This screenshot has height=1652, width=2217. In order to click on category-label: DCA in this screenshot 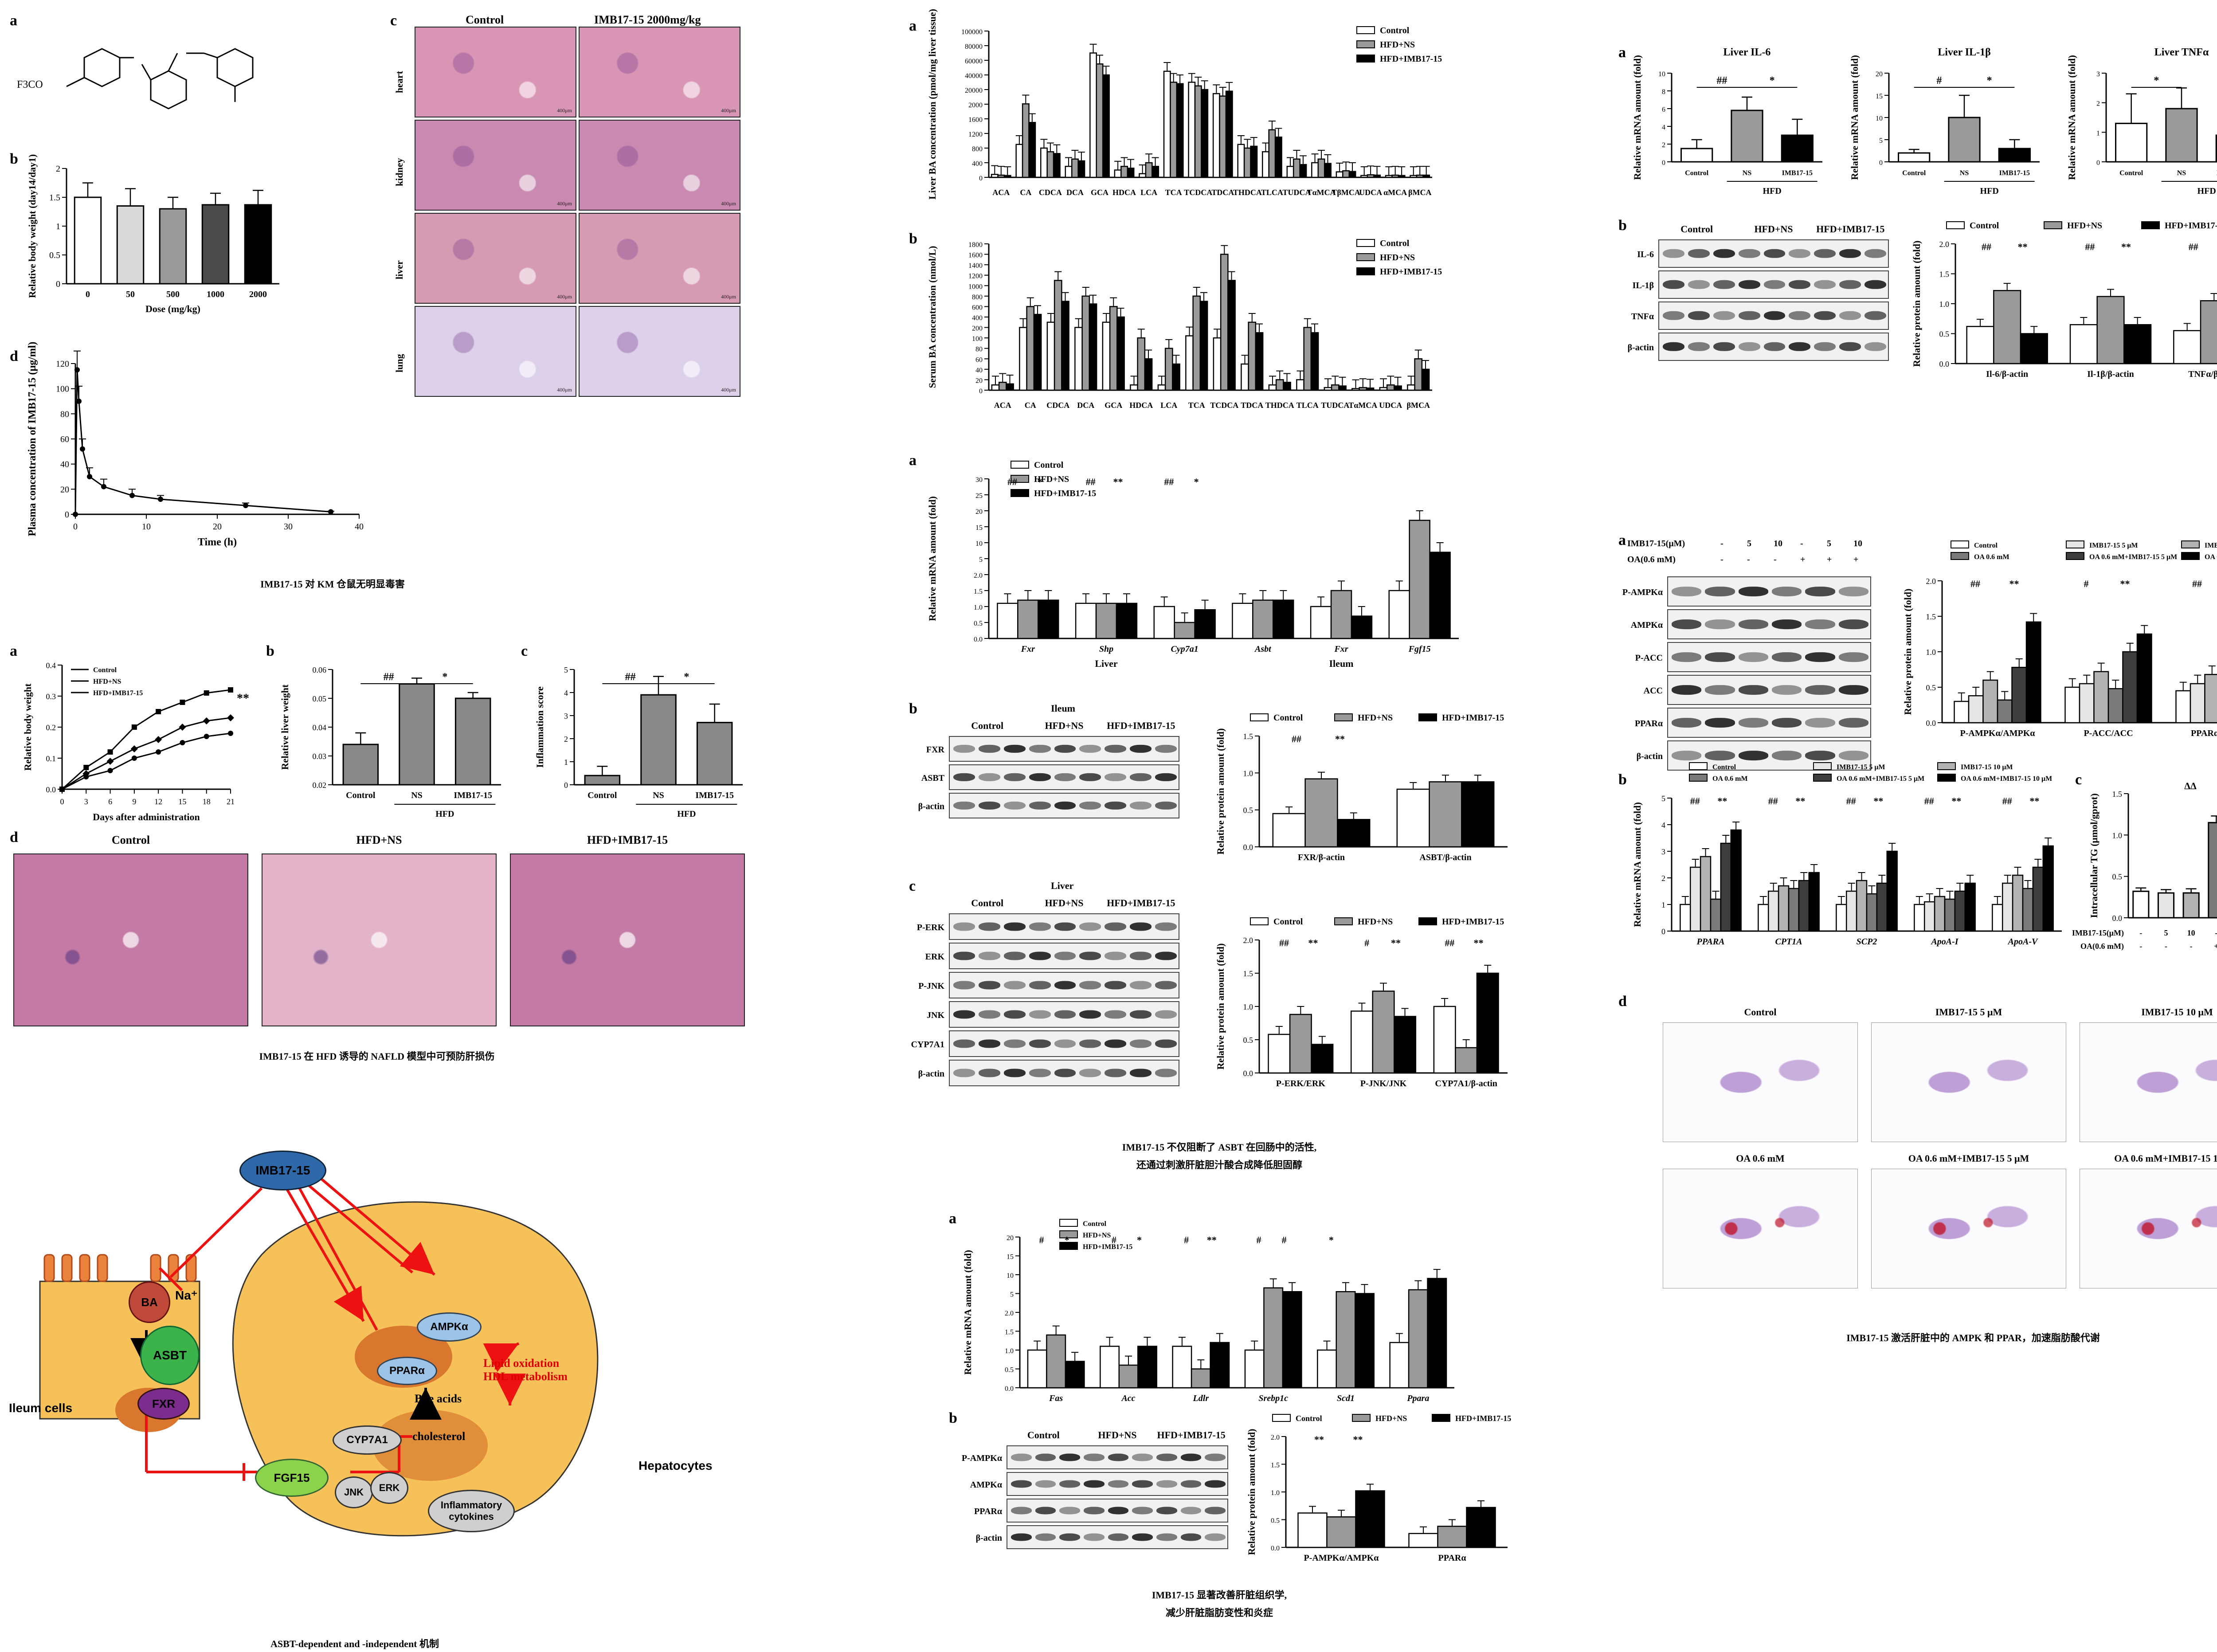, I will do `click(1085, 405)`.